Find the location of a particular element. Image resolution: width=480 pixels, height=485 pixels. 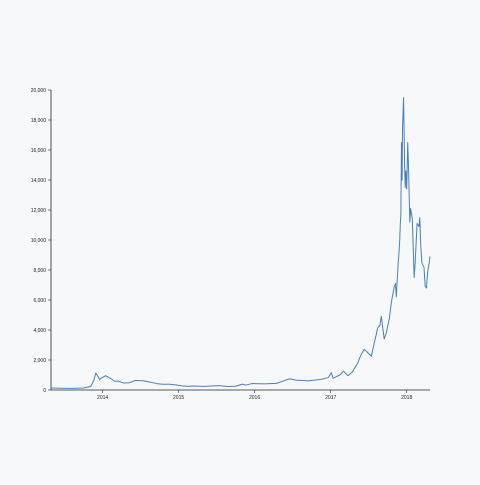

y-tick-label: 20,000 is located at coordinates (39, 91).